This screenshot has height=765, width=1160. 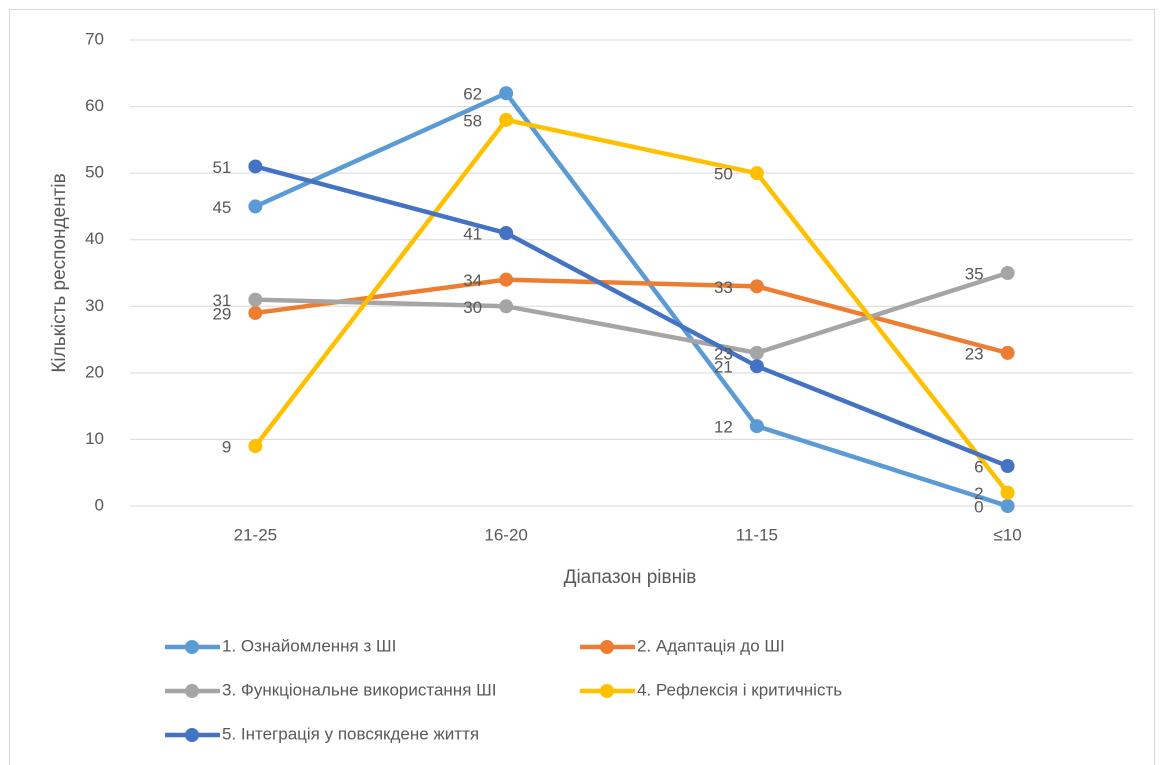 What do you see at coordinates (221, 167) in the screenshot?
I see `data-label: 51` at bounding box center [221, 167].